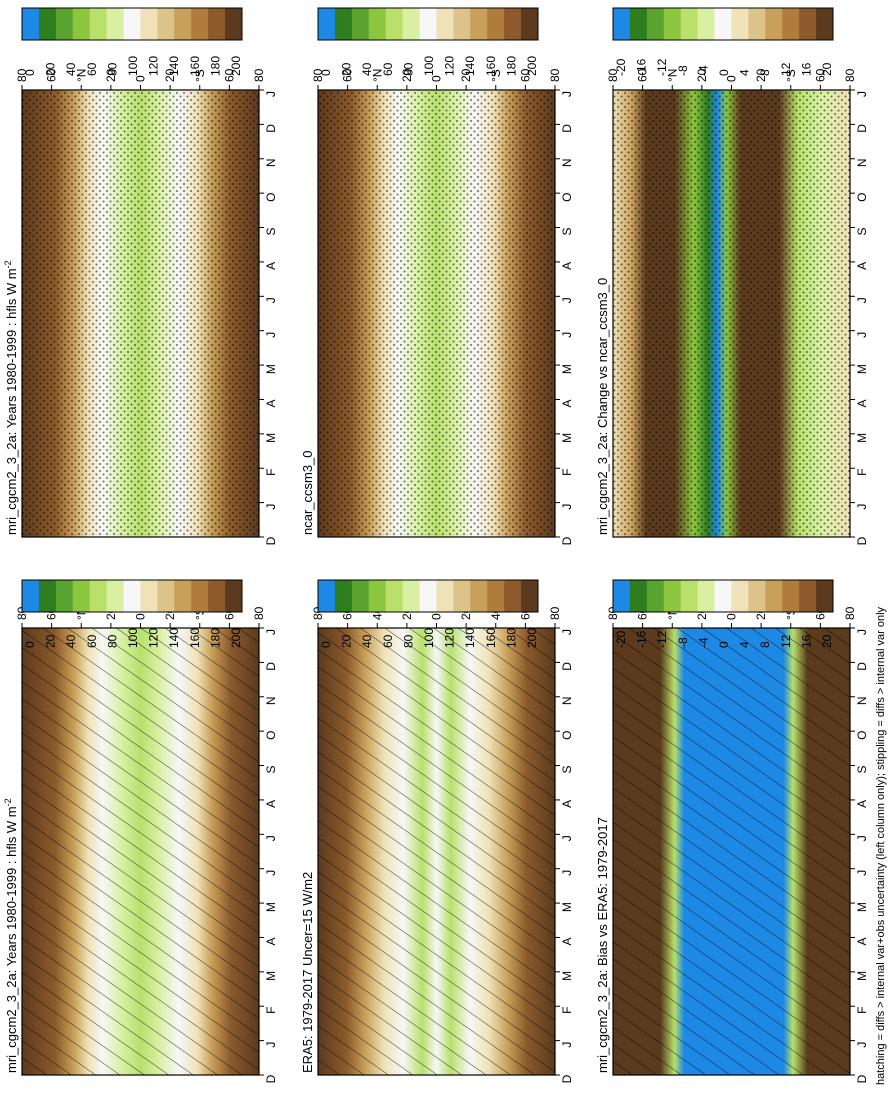 The width and height of the screenshot is (895, 1102). Describe the element at coordinates (731, 313) in the screenshot. I see `stippling-overlay` at that location.